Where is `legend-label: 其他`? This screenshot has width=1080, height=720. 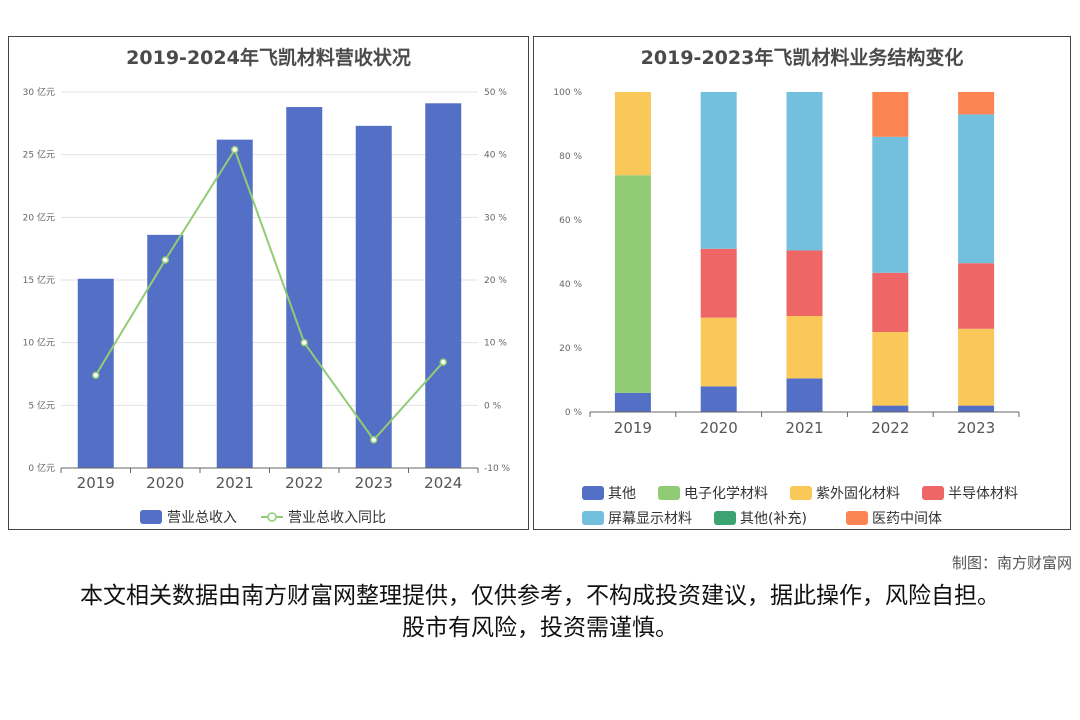
legend-label: 其他 is located at coordinates (622, 494).